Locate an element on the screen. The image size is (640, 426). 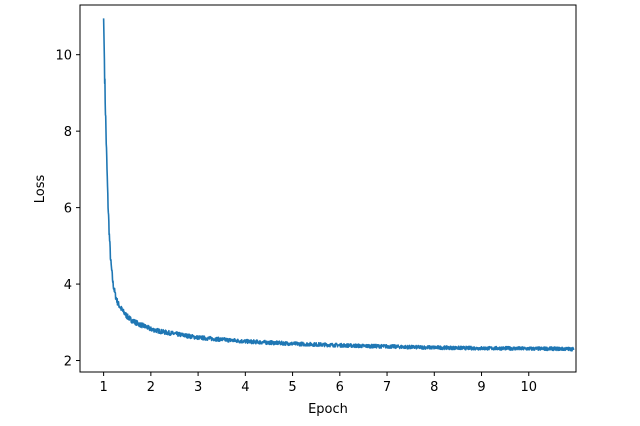
x-tick-label: 9 is located at coordinates (481, 387).